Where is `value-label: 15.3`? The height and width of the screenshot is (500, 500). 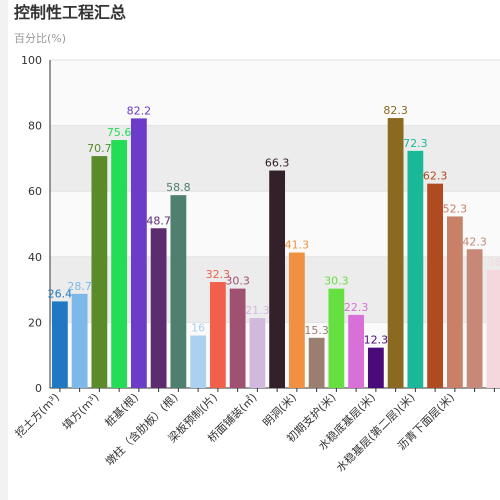 value-label: 15.3 is located at coordinates (316, 330).